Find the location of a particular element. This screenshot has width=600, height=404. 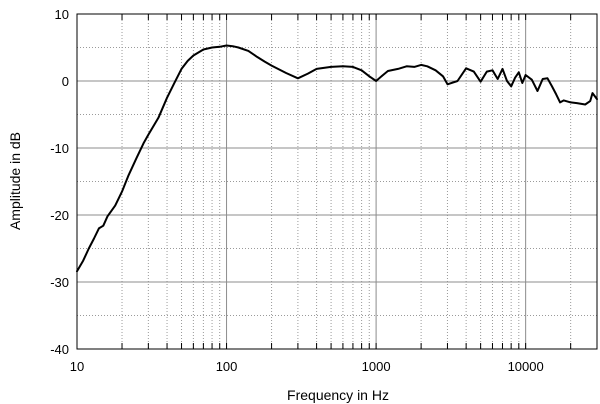

y-tick-label: -40 is located at coordinates (59, 349).